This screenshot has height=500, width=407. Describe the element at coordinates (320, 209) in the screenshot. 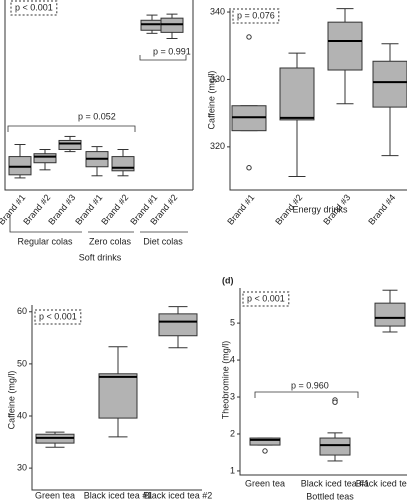

I see `x-axis-label: Energy drinks` at that location.